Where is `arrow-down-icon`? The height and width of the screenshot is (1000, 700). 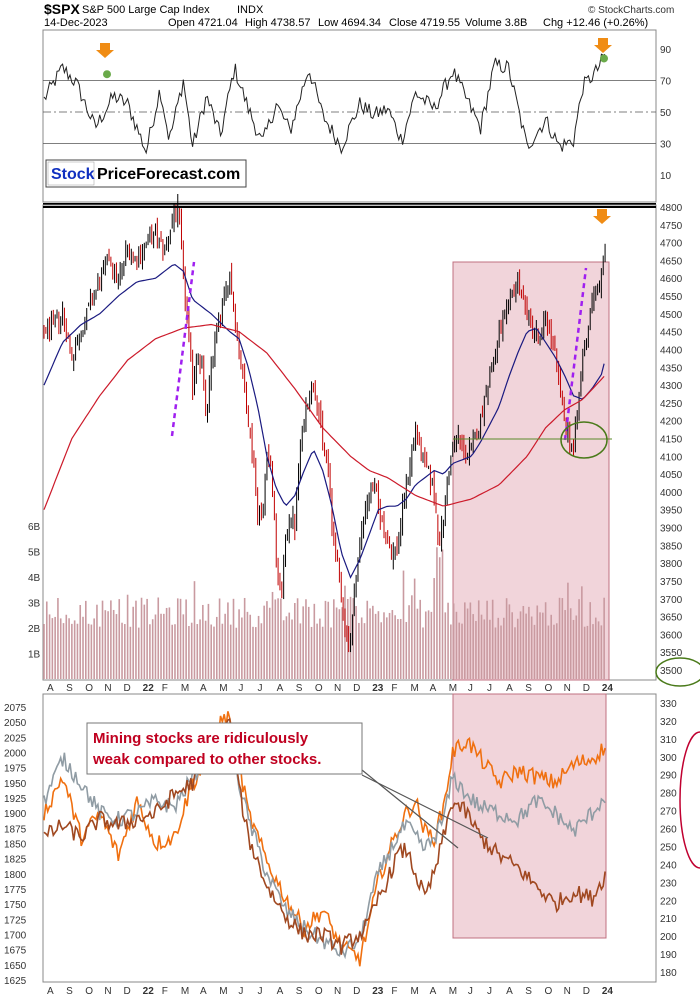 arrow-down-icon is located at coordinates (603, 45).